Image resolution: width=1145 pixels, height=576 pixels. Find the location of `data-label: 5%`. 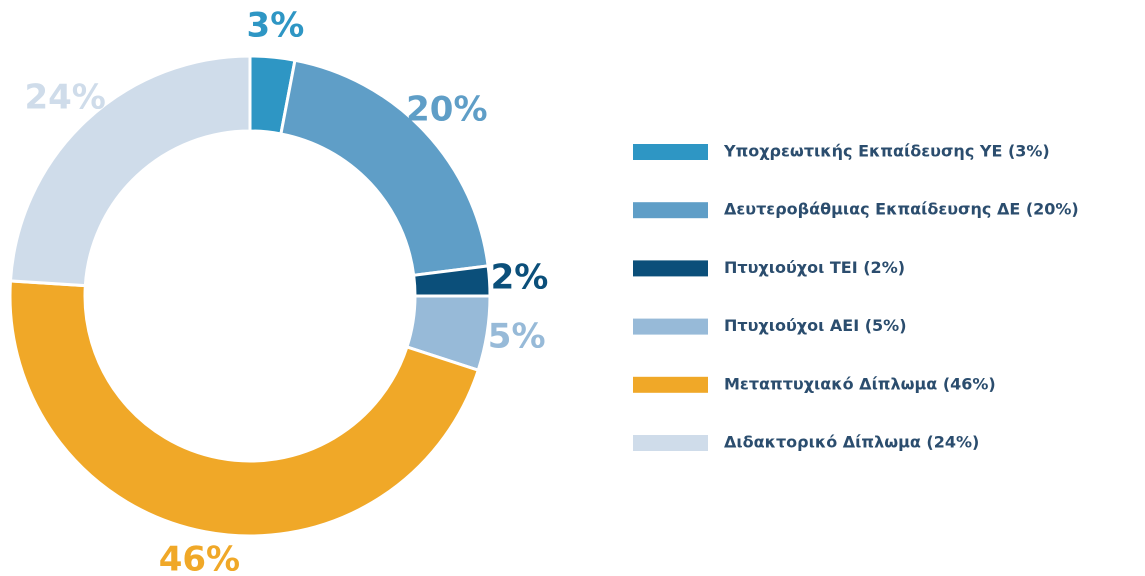

data-label: 5% is located at coordinates (517, 337).